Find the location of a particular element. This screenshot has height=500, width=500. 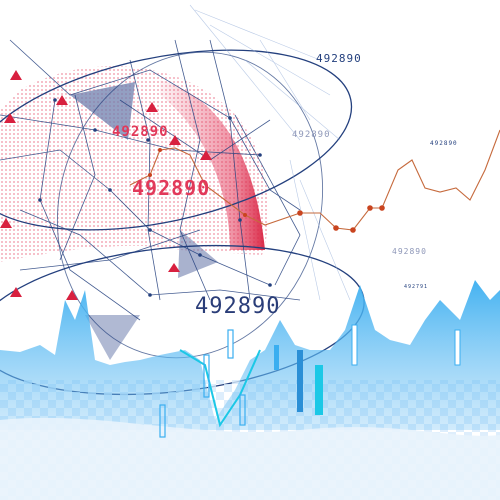

number-label-faded-upper: 492890 is located at coordinates (311, 135).